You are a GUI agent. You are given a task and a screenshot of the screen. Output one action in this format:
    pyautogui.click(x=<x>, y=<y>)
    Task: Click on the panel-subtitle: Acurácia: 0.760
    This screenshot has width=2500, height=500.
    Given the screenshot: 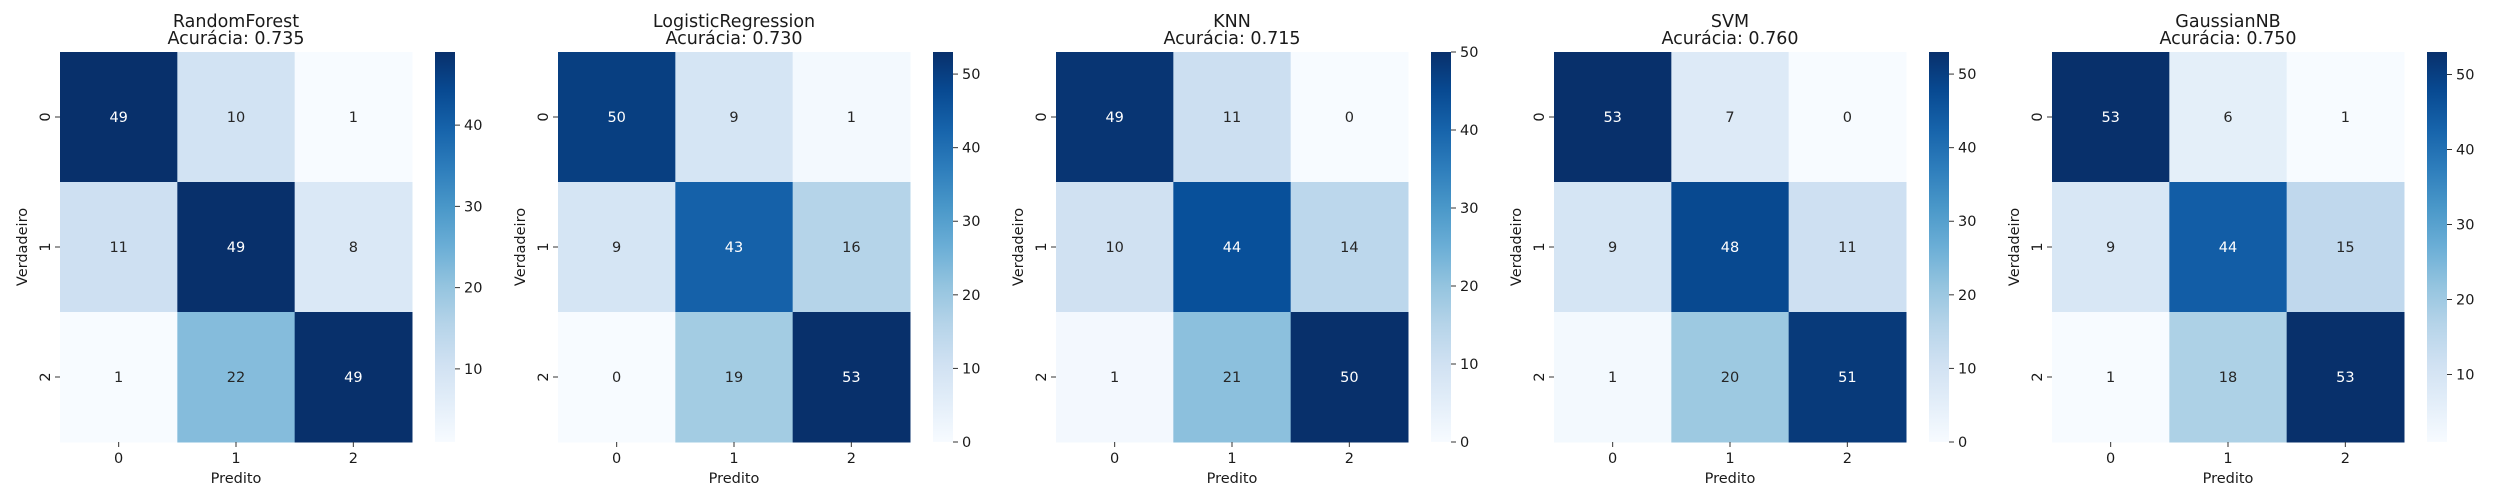 What is the action you would take?
    pyautogui.click(x=1729, y=39)
    